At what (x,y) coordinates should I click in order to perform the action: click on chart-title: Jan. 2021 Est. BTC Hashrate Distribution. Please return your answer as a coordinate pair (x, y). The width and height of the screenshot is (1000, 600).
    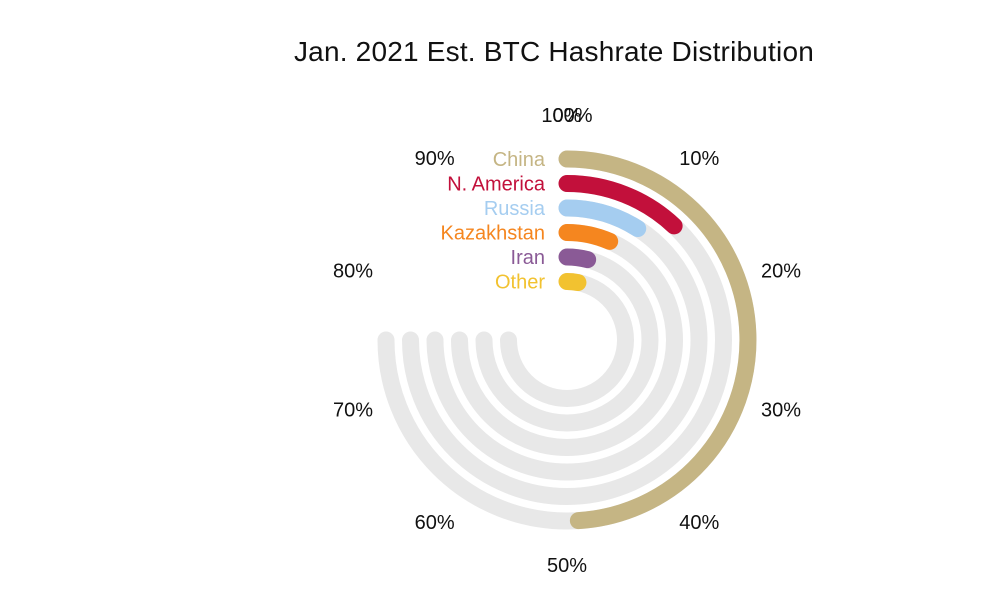
    Looking at the image, I should click on (553, 51).